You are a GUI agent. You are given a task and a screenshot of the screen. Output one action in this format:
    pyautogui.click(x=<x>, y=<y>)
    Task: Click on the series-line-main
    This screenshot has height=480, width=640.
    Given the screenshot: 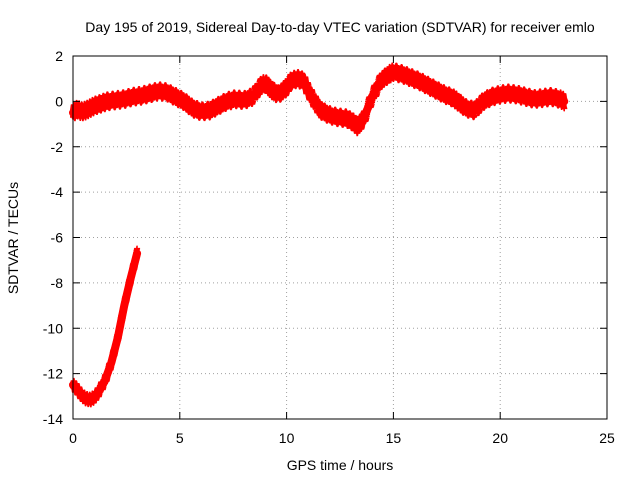 What is the action you would take?
    pyautogui.click(x=319, y=99)
    